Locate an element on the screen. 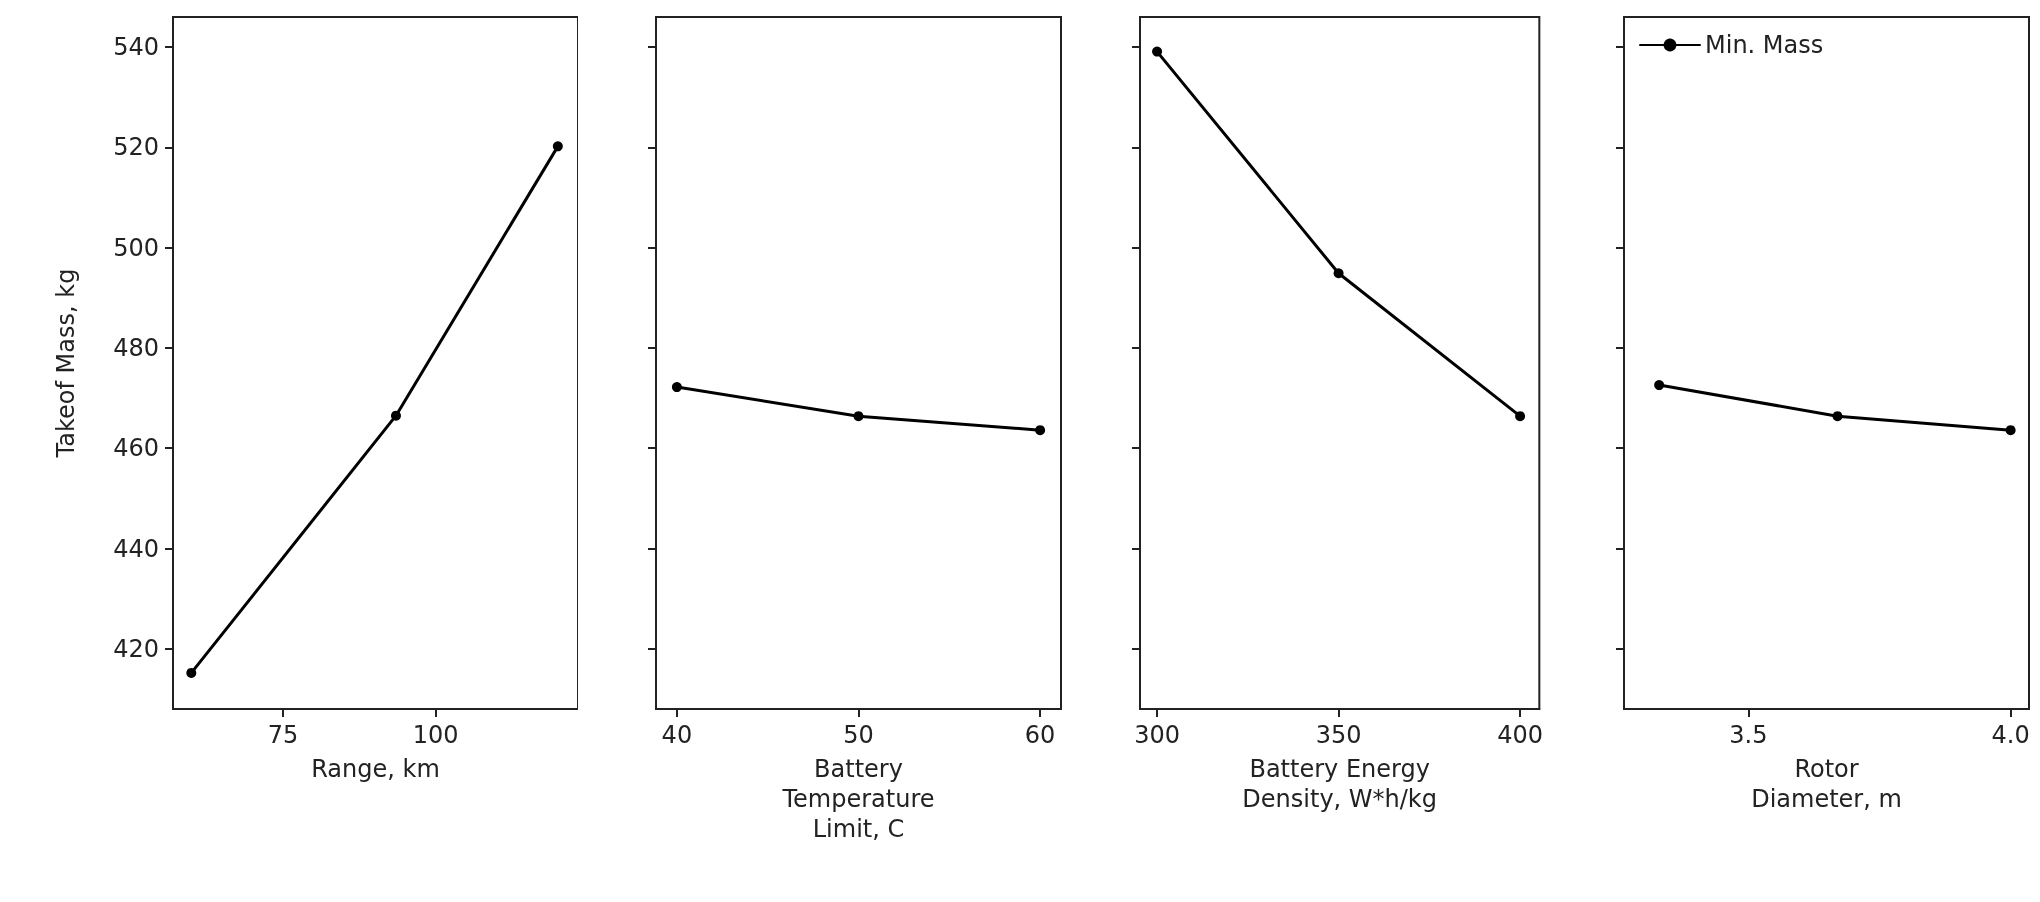  y-tick-label: 500 is located at coordinates (136, 247).